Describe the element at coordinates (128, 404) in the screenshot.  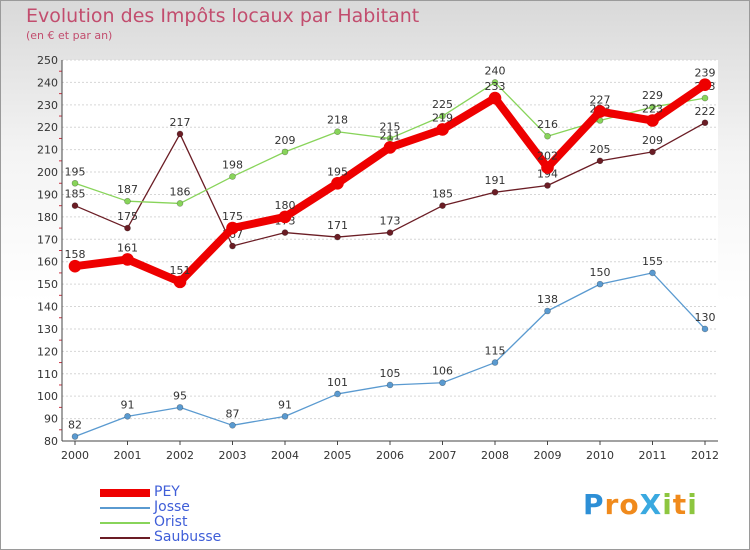
I see `data-label-josse-2001: 91` at that location.